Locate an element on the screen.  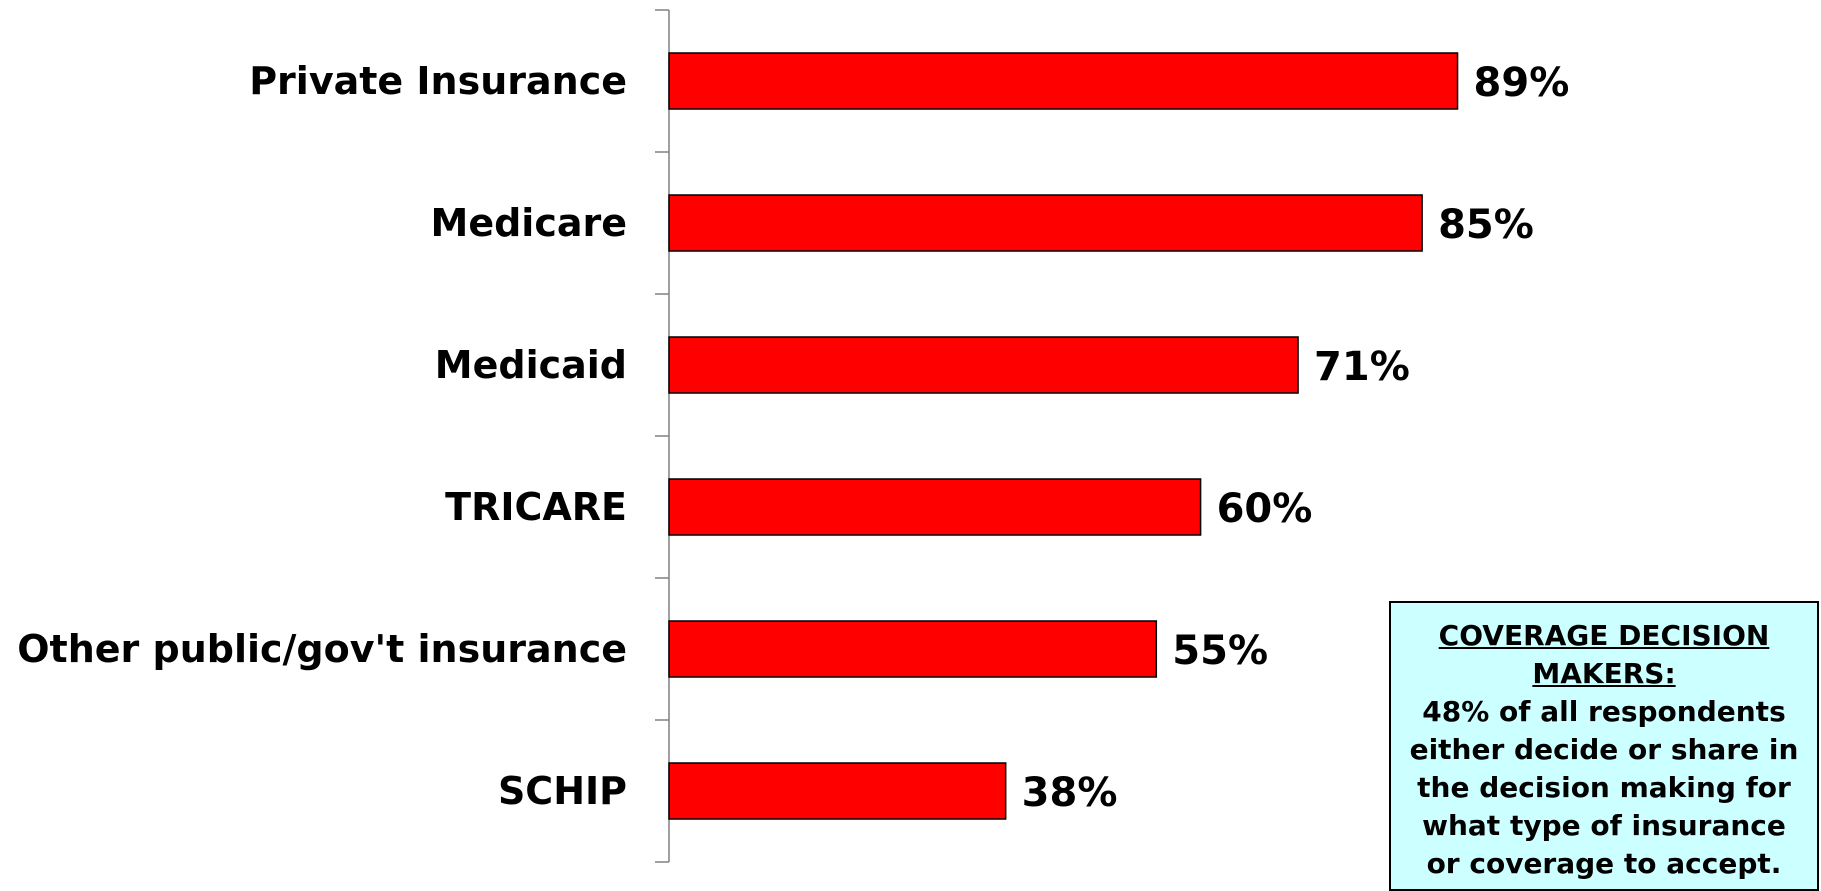
category-label: Medicaid is located at coordinates (531, 365).